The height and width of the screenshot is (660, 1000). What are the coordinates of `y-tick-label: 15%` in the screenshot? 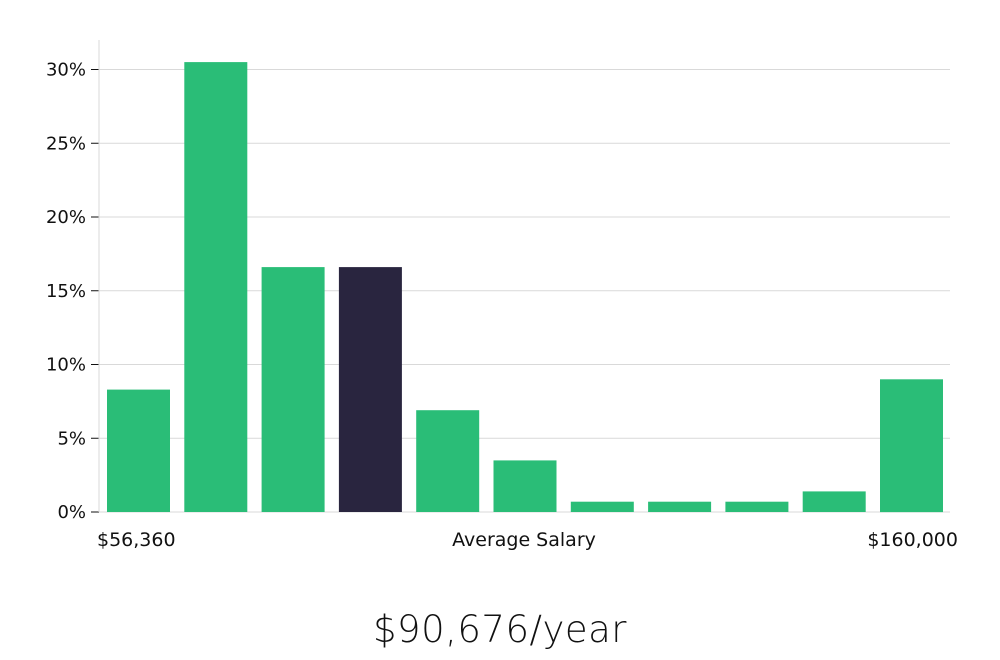 It's located at (66, 291).